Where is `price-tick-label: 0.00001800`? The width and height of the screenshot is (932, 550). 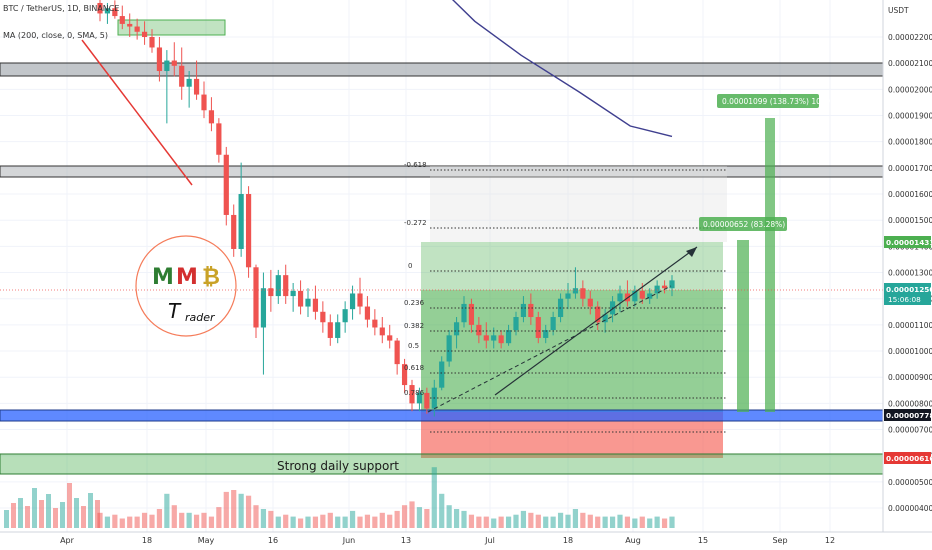
price-tick-label: 0.00001800 is located at coordinates (910, 142).